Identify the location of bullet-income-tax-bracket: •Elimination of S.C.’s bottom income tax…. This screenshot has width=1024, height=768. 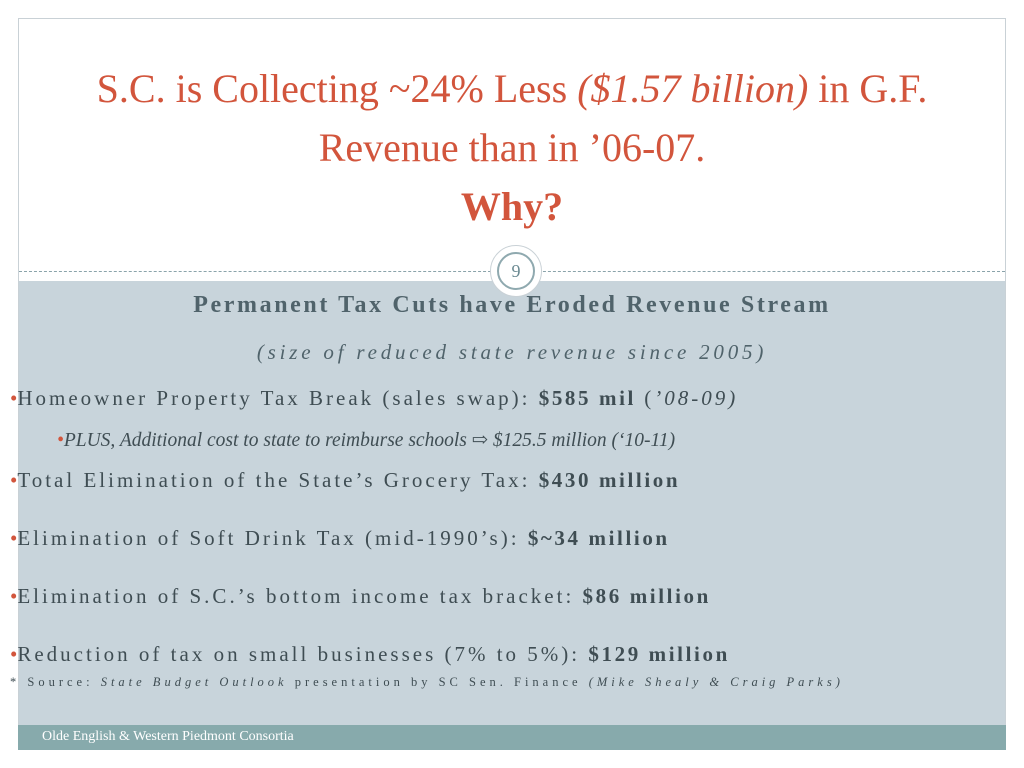
(511, 596).